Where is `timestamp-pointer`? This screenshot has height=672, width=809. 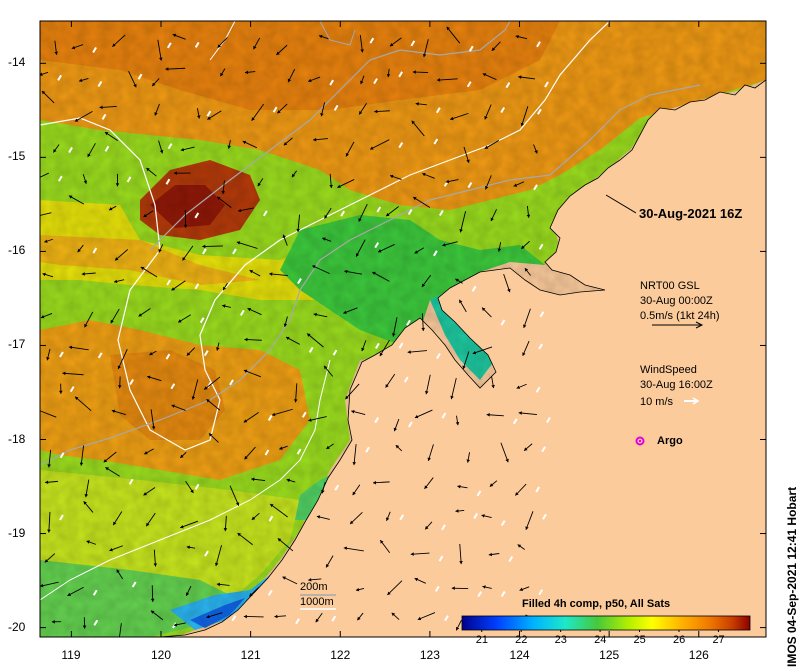 timestamp-pointer is located at coordinates (621, 204).